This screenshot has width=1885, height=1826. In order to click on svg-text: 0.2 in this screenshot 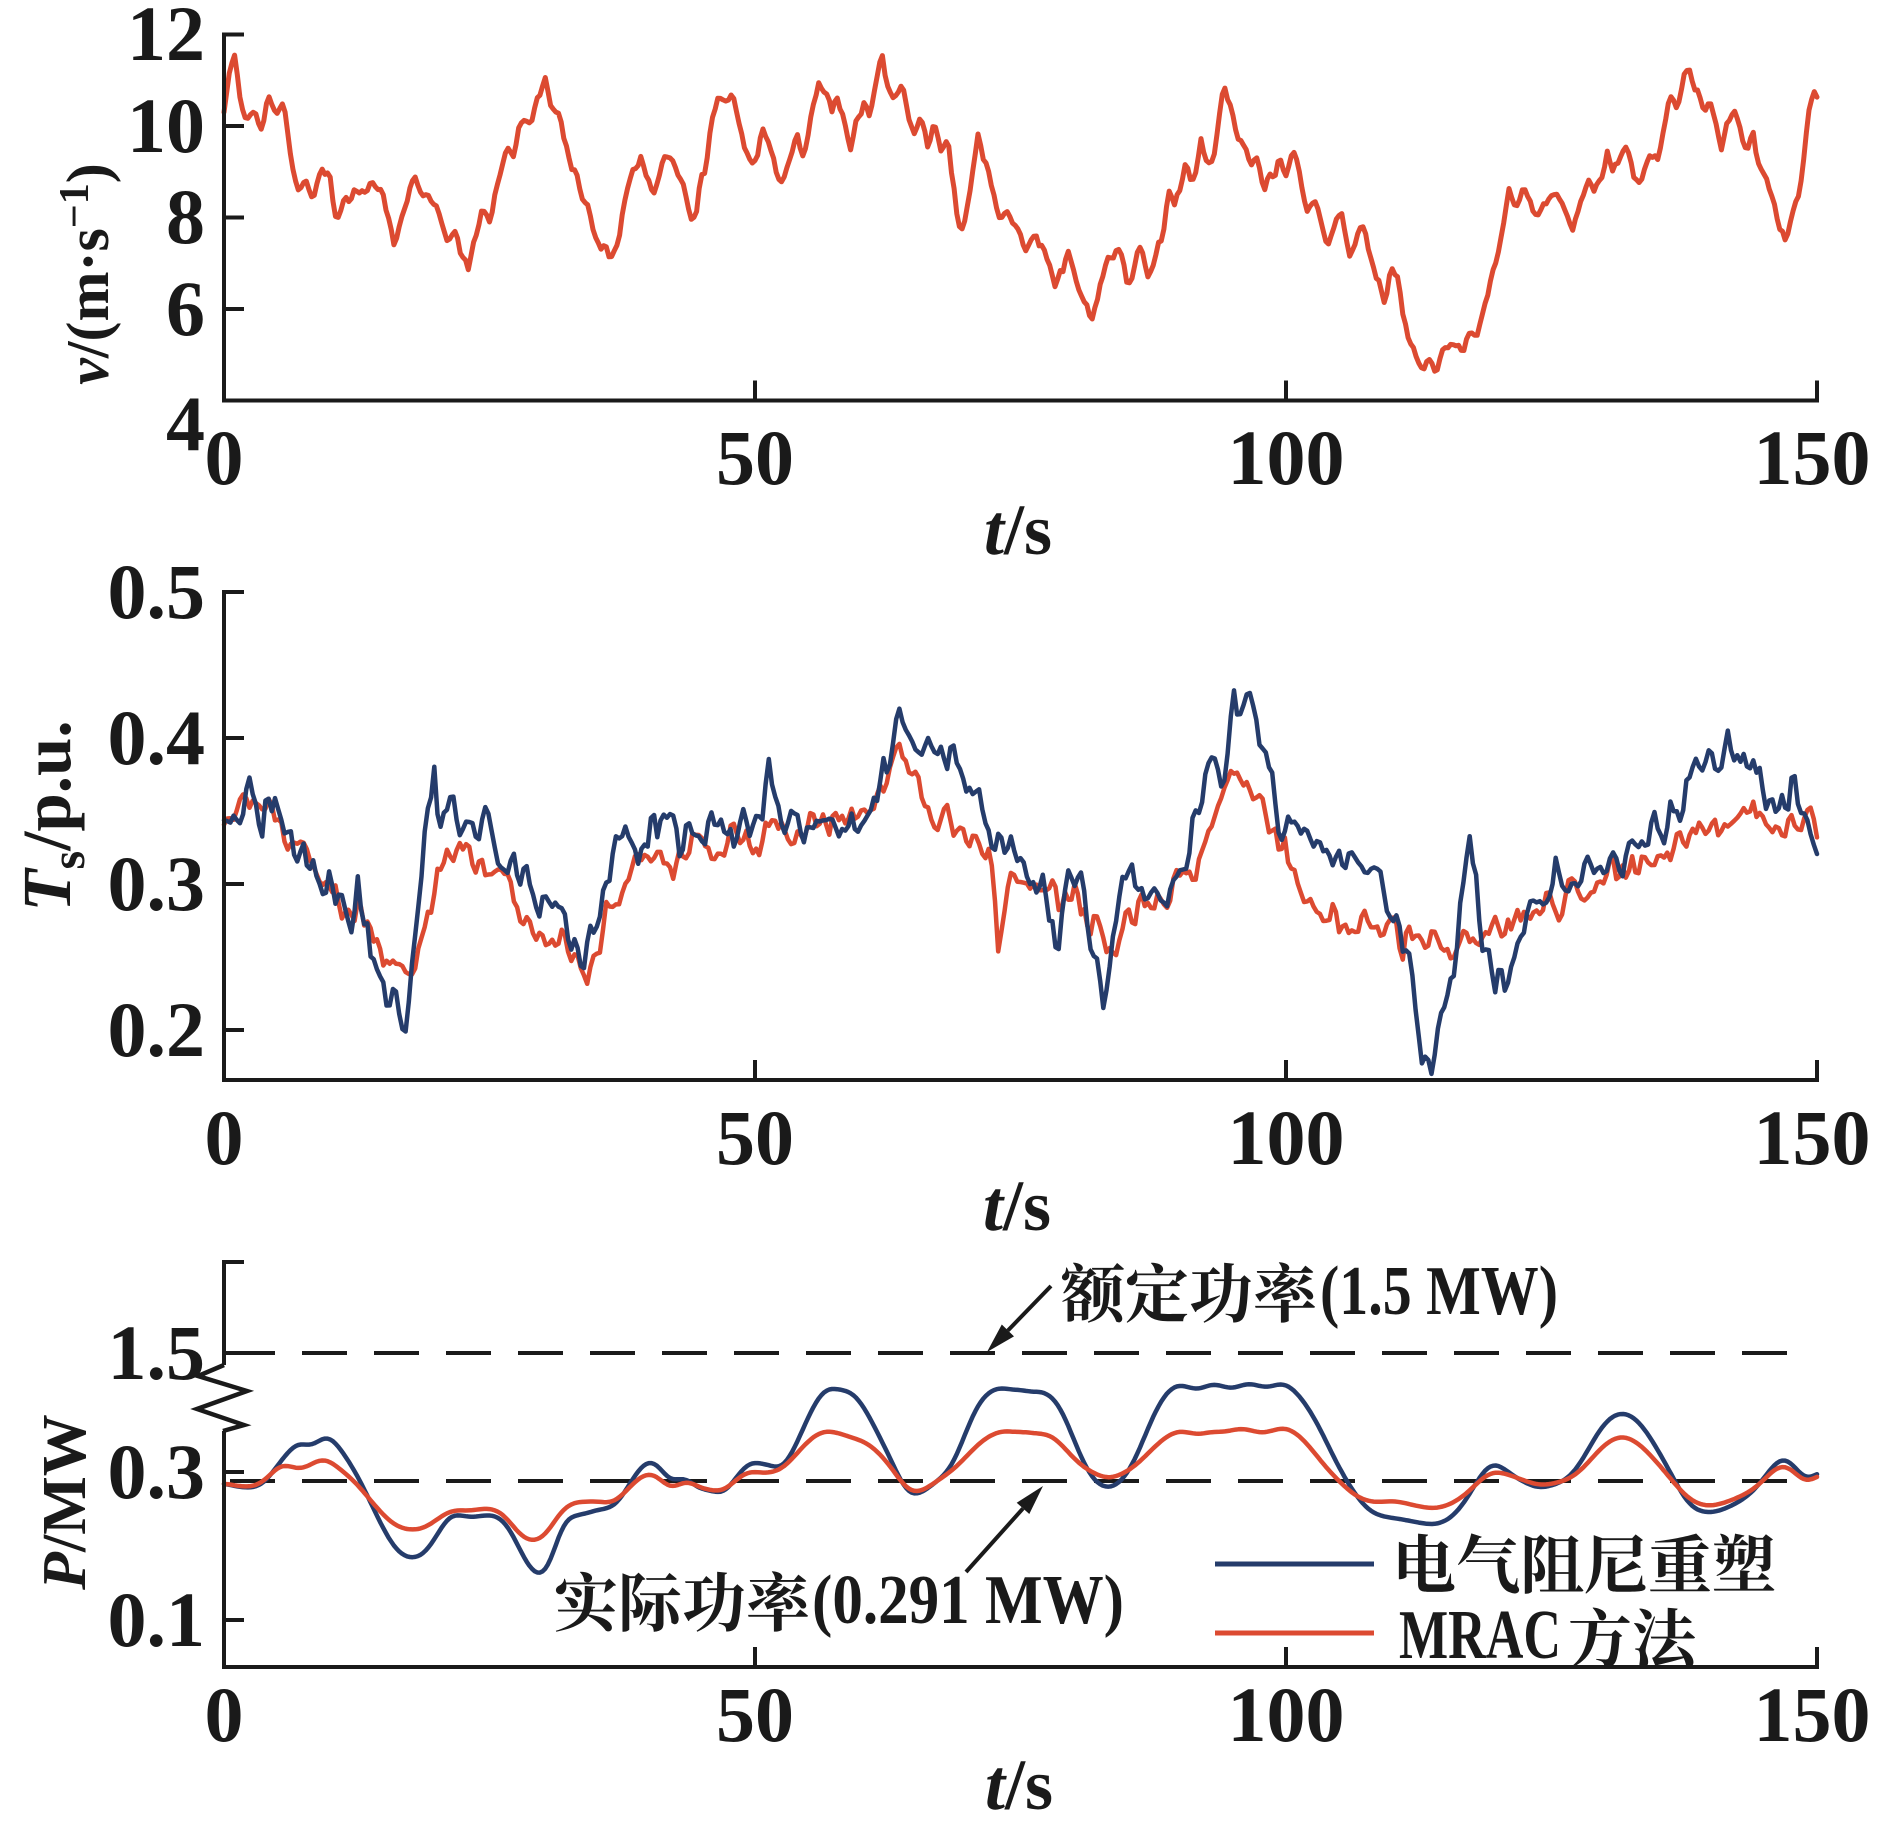, I will do `click(157, 1029)`.